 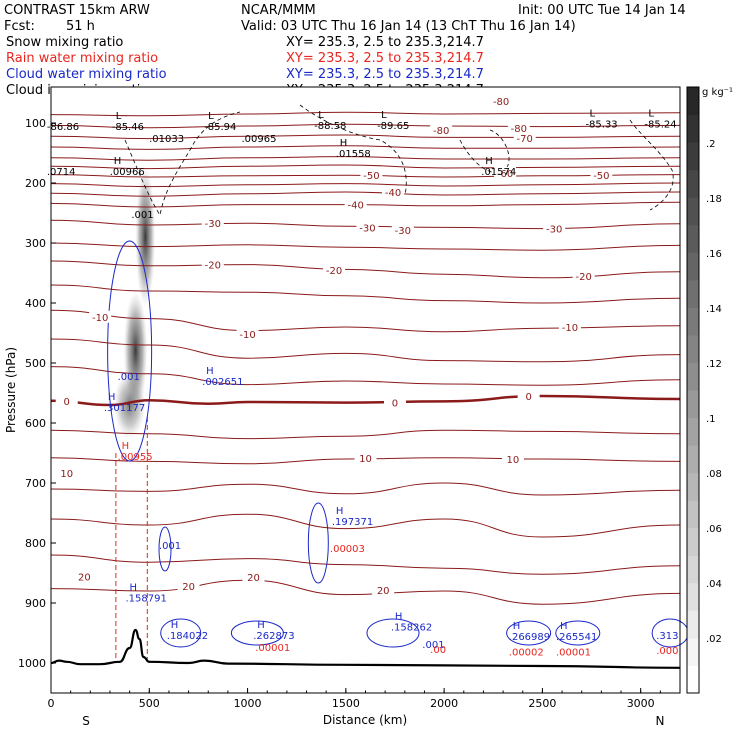 I want to click on colorbar-tick-label: .02, so click(x=714, y=639).